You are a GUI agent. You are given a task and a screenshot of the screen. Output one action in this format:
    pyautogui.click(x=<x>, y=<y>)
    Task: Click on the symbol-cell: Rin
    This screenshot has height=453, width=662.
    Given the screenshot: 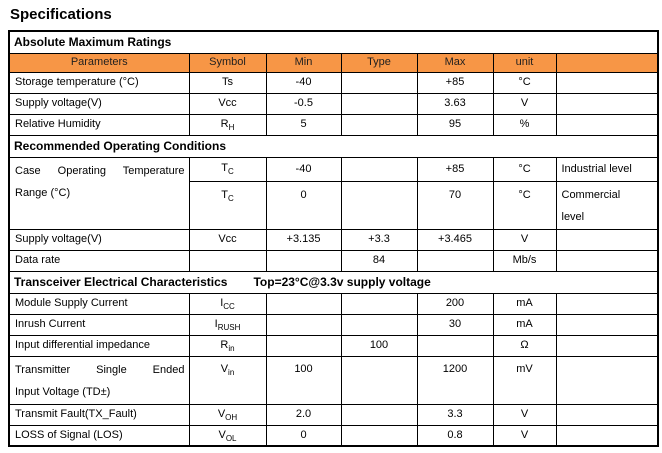 What is the action you would take?
    pyautogui.click(x=227, y=345)
    